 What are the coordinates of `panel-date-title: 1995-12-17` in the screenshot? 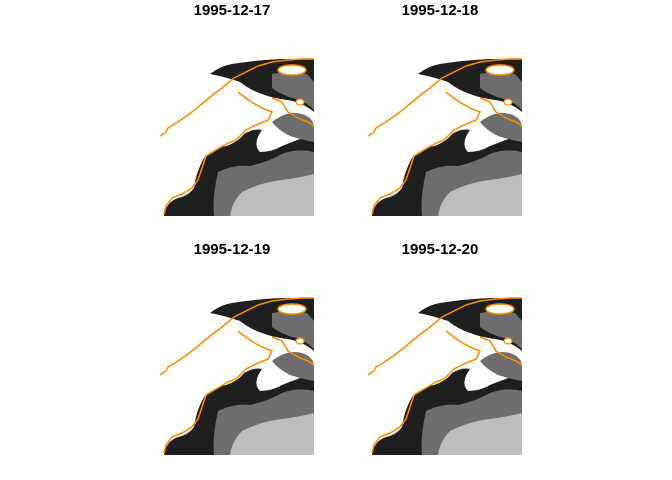 It's located at (232, 10).